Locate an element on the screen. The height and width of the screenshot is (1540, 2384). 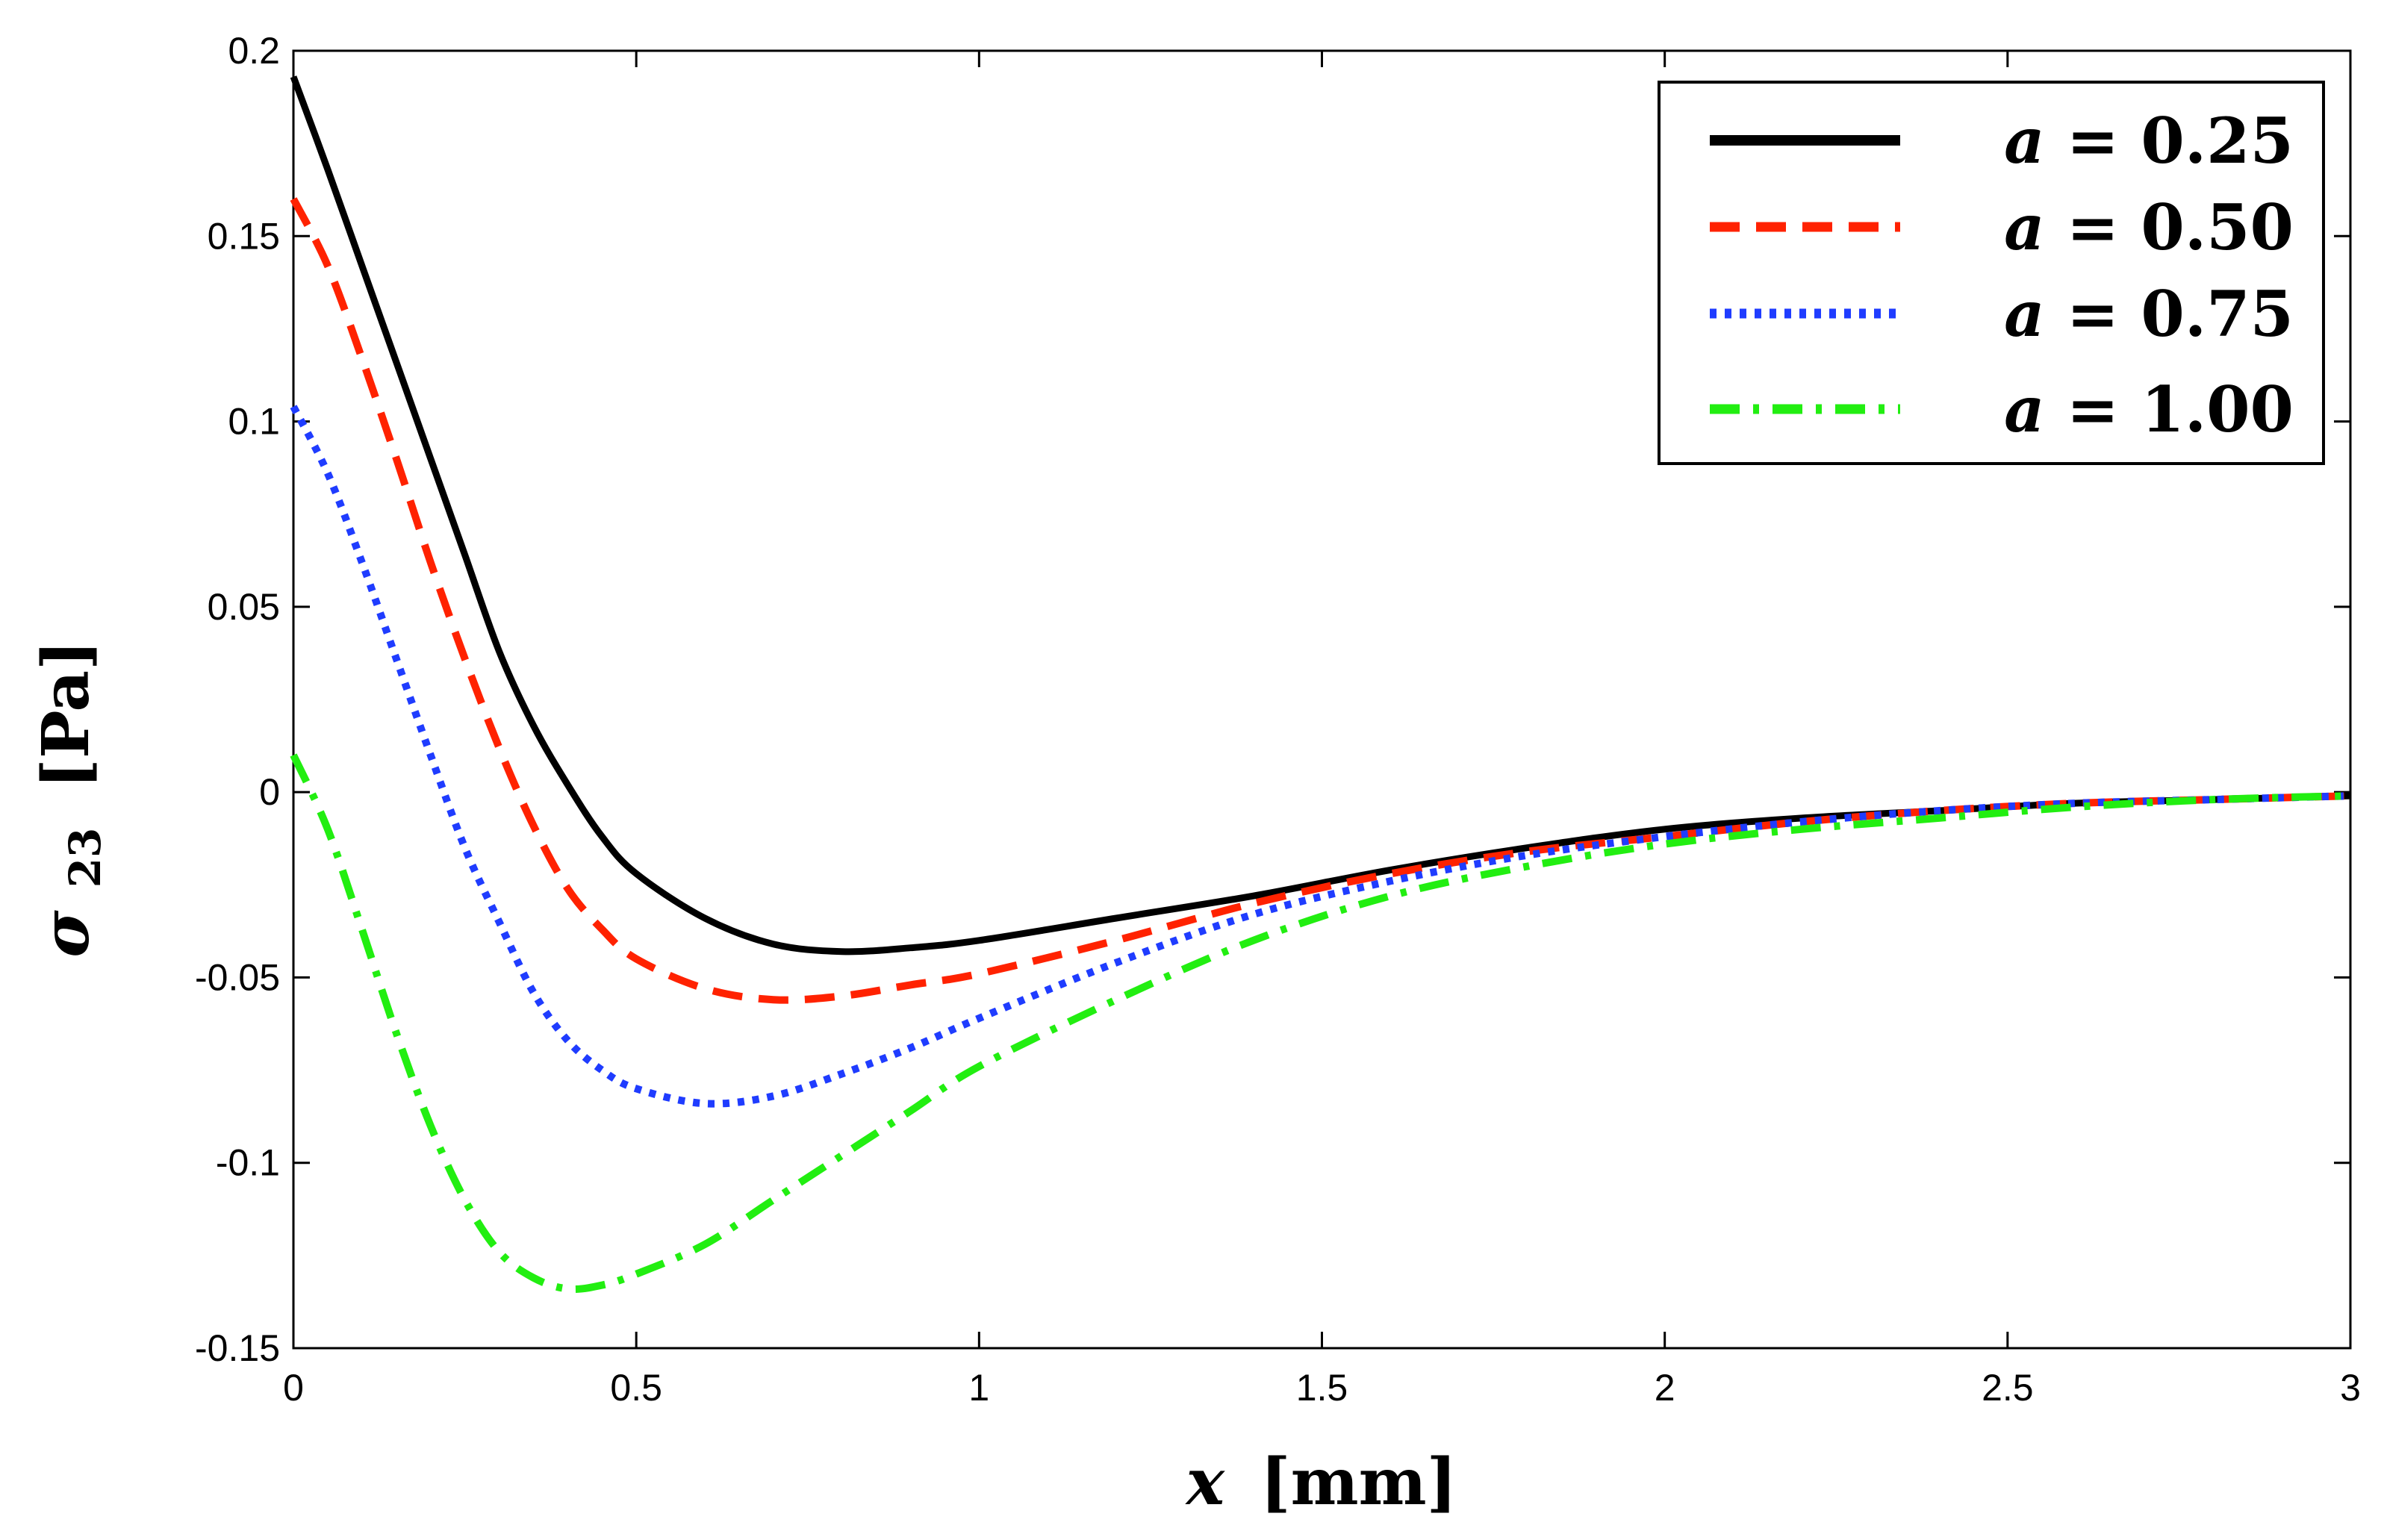
x-axis-variable: x is located at coordinates (1205, 1482).